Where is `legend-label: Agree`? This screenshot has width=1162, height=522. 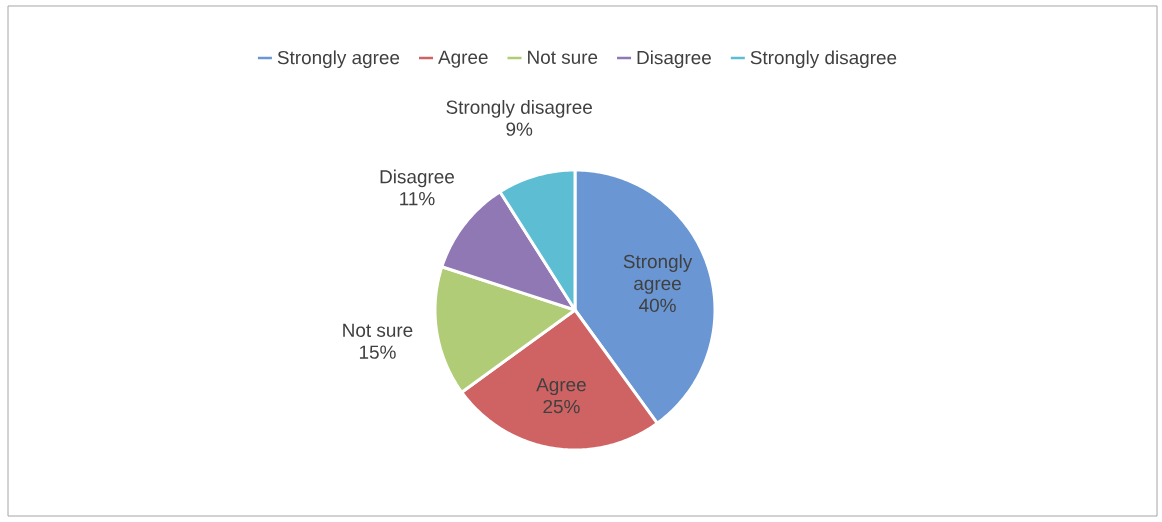
legend-label: Agree is located at coordinates (463, 59).